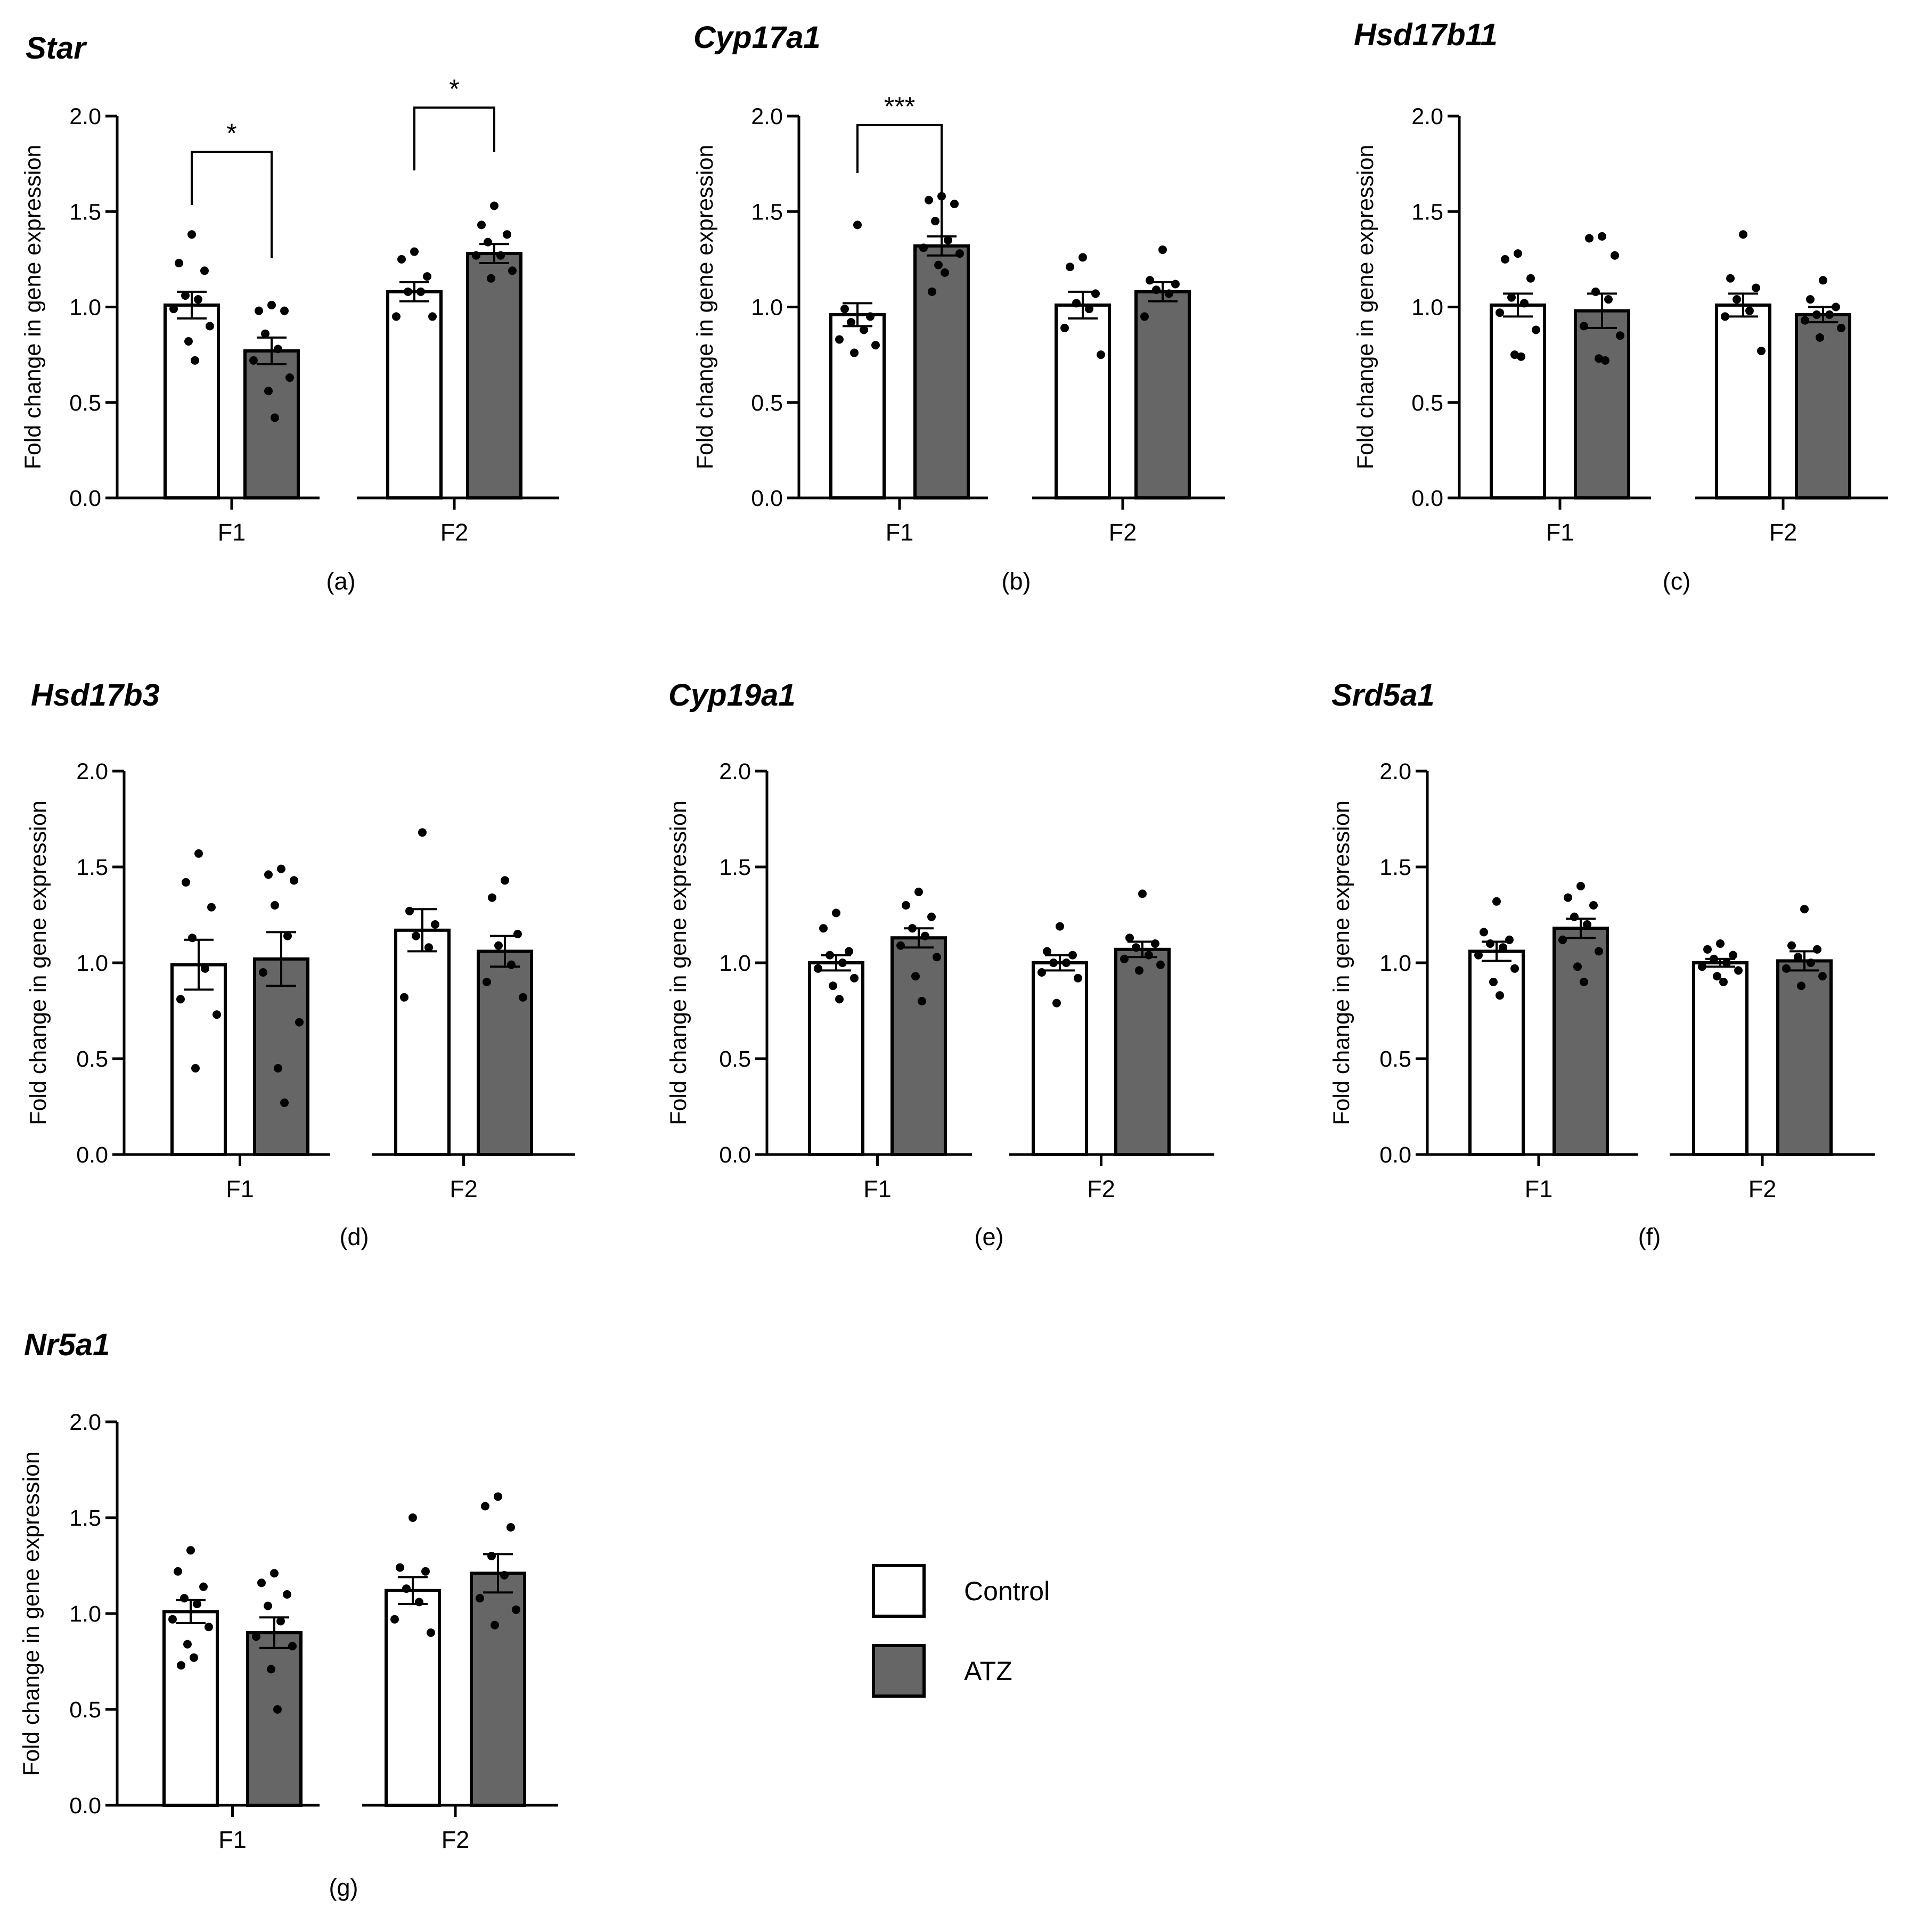  What do you see at coordinates (92, 1059) in the screenshot?
I see `y-tick-label: 0.5` at bounding box center [92, 1059].